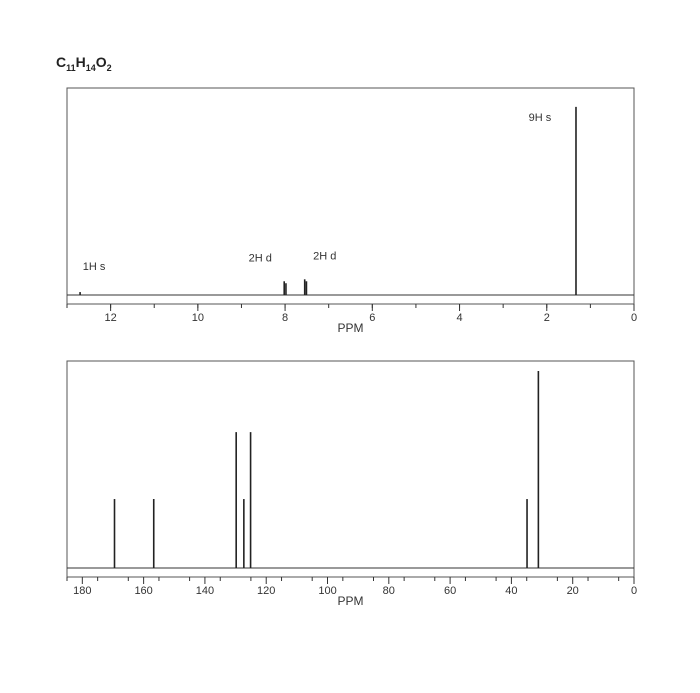 This screenshot has width=700, height=693. What do you see at coordinates (198, 318) in the screenshot?
I see `tick-label: 10` at bounding box center [198, 318].